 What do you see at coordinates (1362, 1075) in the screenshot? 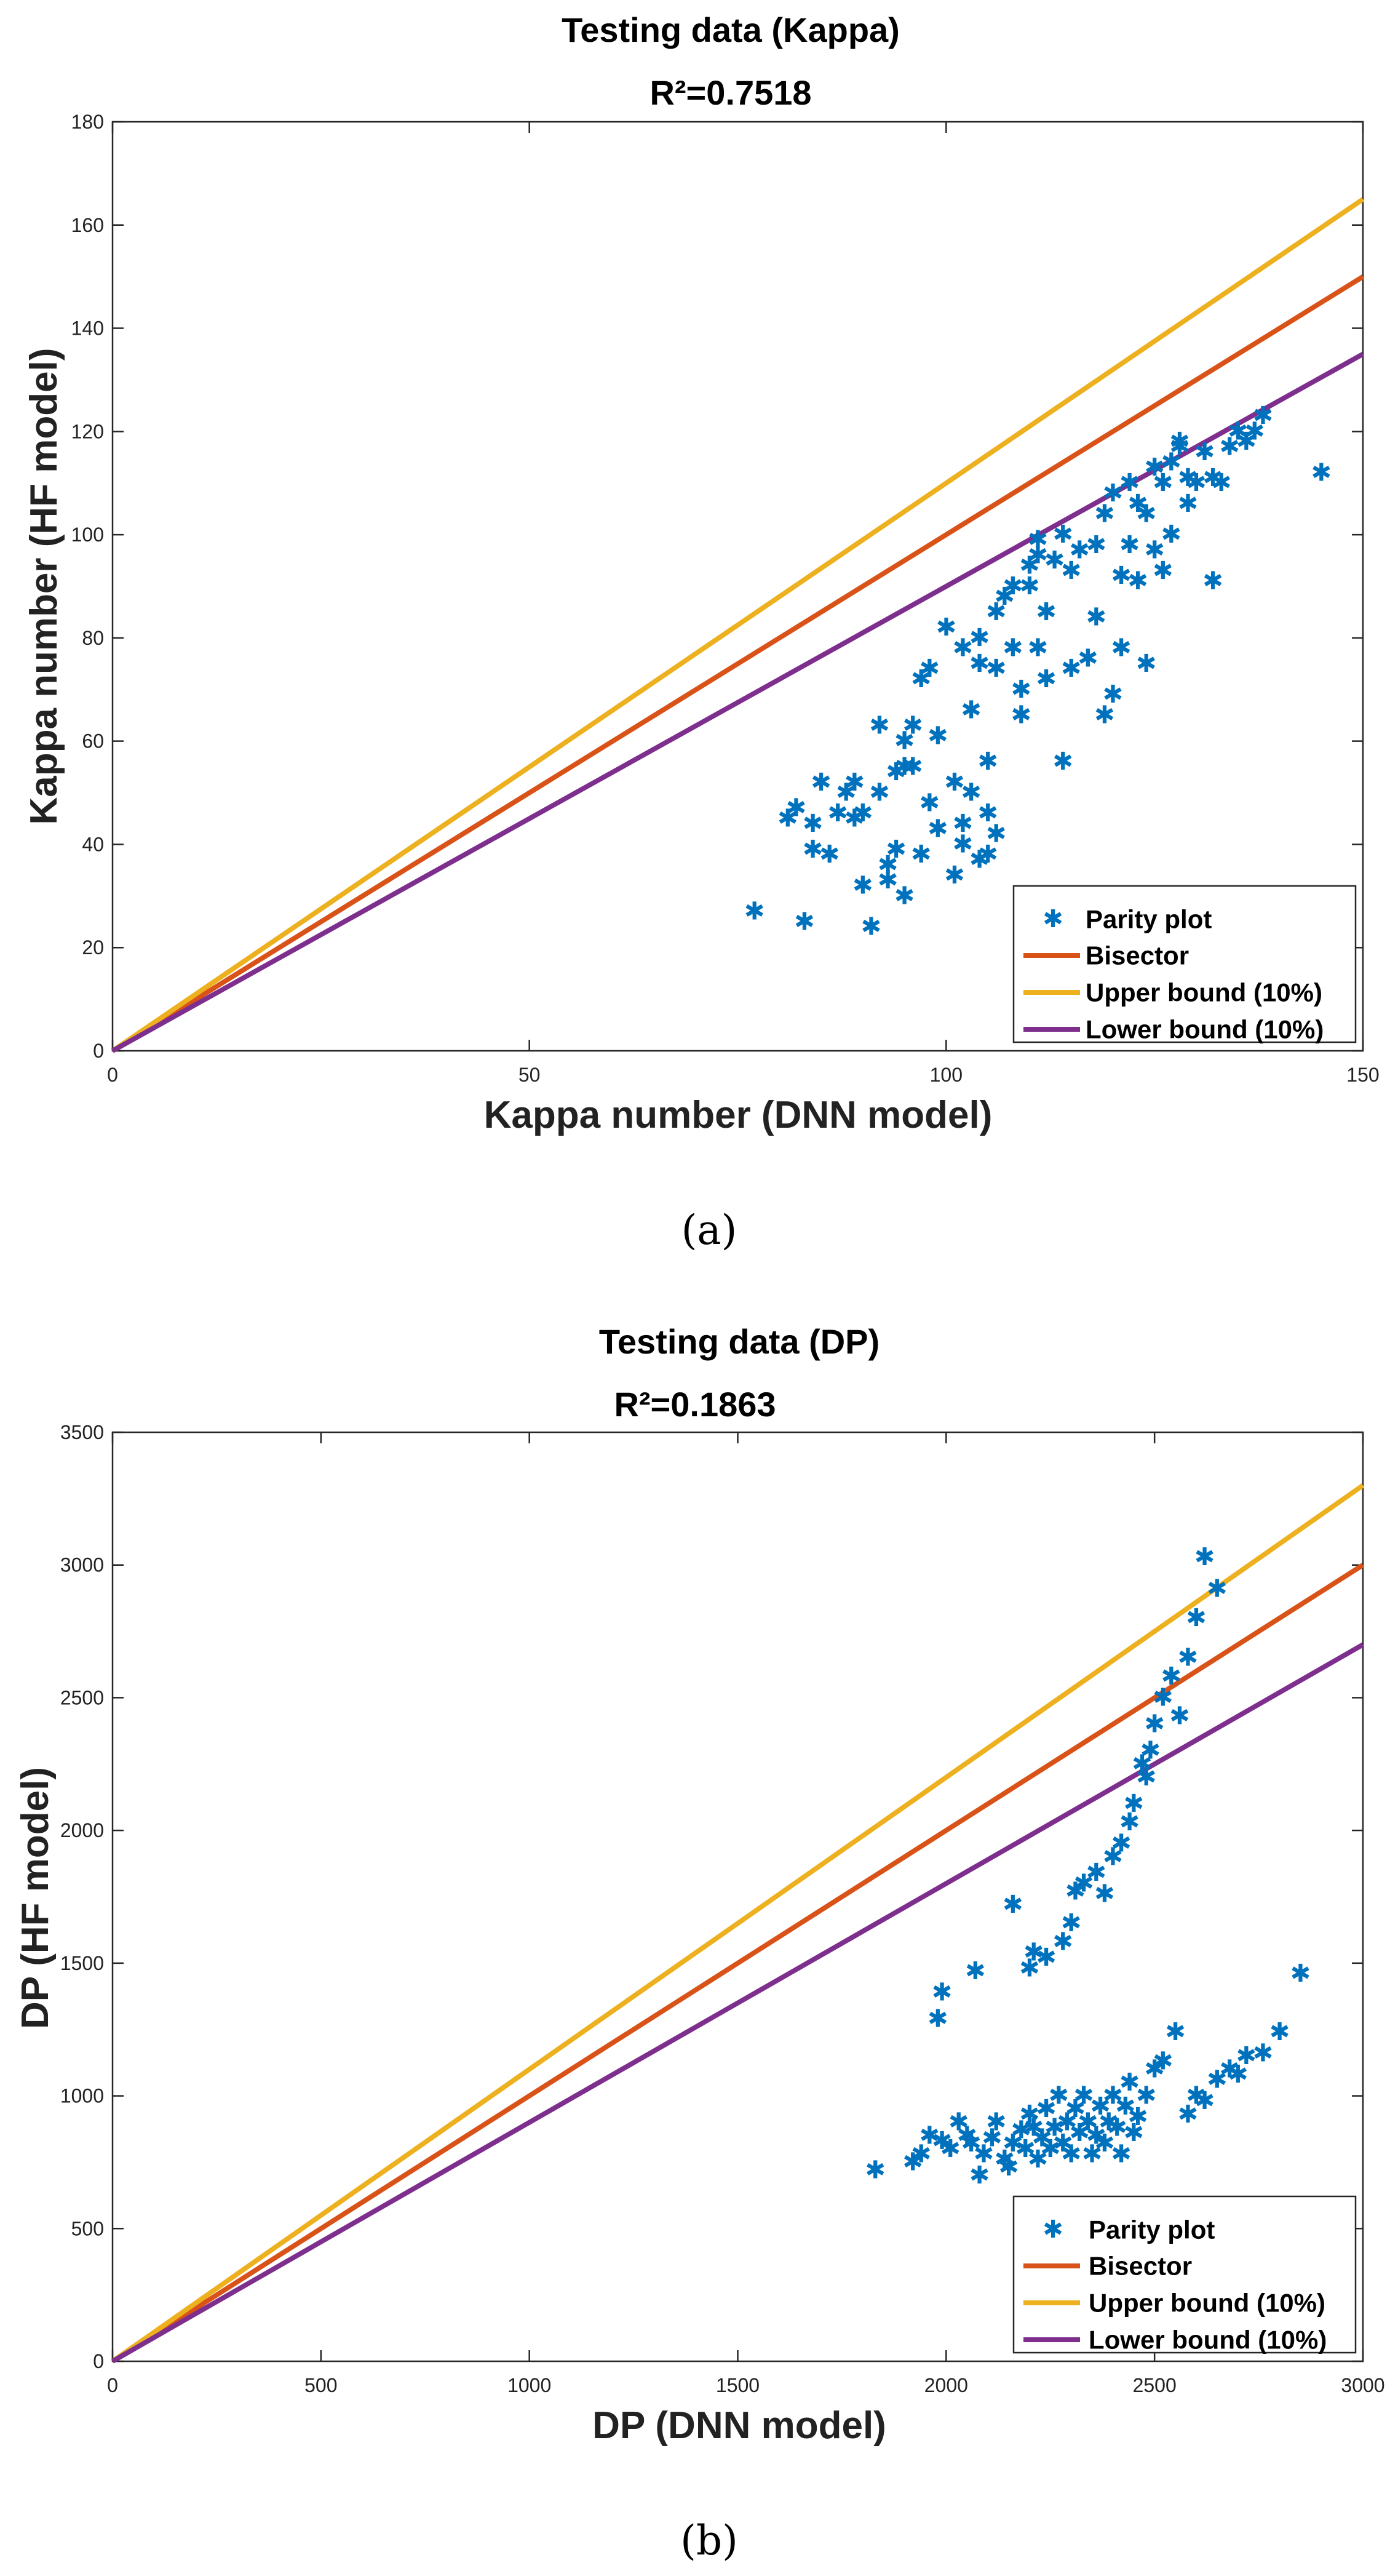
I see `x-tick-label: 150` at bounding box center [1362, 1075].